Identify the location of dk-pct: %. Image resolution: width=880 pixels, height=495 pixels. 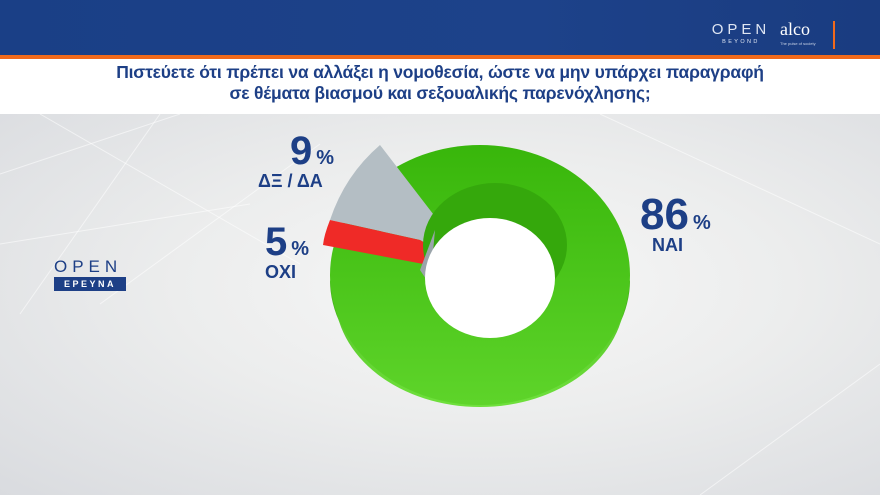
(325, 158).